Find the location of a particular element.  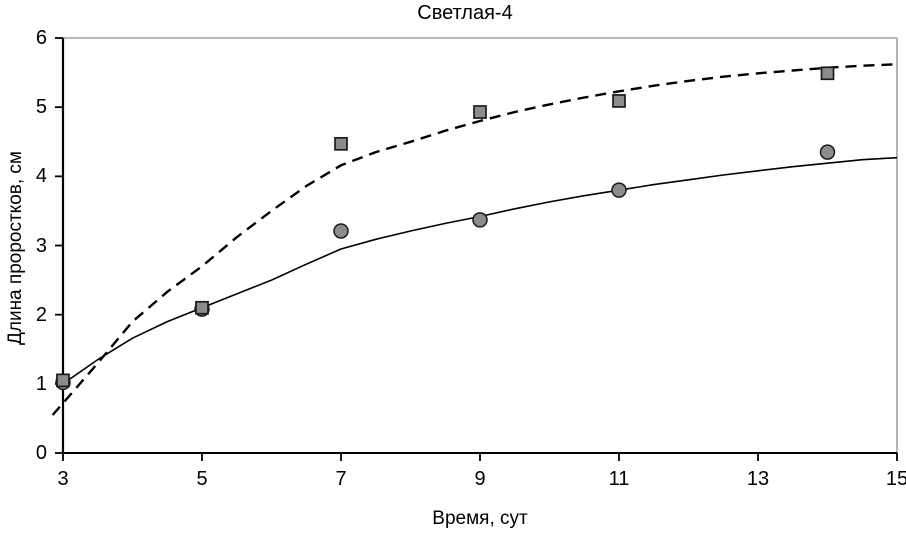

y-tick-label: 6 is located at coordinates (41, 38).